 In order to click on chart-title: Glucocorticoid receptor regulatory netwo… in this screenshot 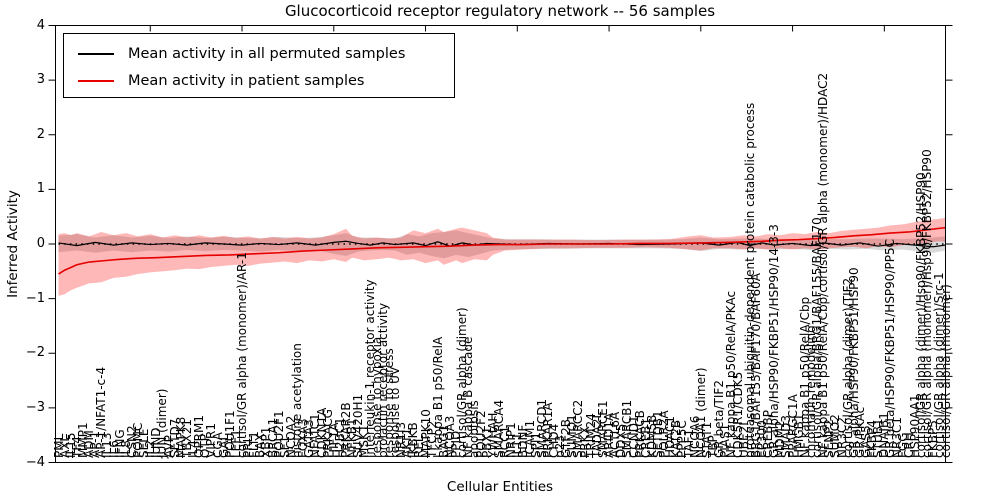, I will do `click(500, 11)`.